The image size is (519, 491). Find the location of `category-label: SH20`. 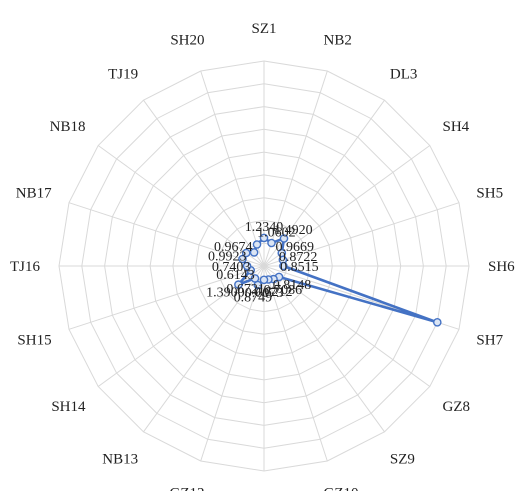

category-label: SH20 is located at coordinates (187, 41).